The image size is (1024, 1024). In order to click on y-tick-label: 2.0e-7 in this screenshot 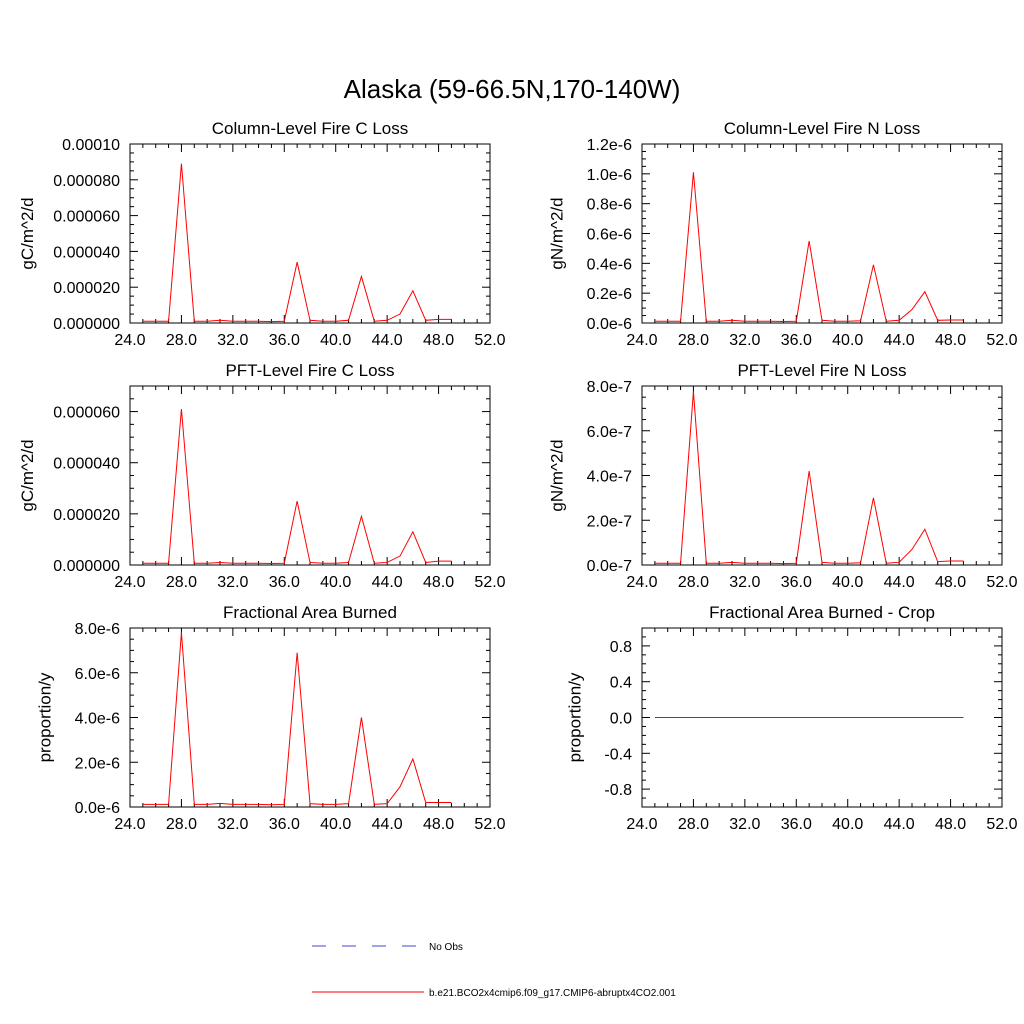, I will do `click(609, 521)`.